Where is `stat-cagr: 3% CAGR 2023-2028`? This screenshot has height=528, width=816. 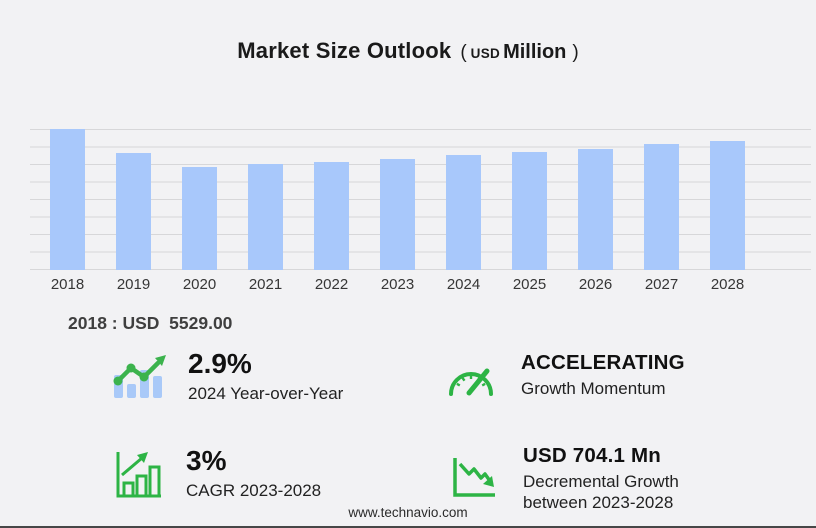 stat-cagr: 3% CAGR 2023-2028 is located at coordinates (217, 475).